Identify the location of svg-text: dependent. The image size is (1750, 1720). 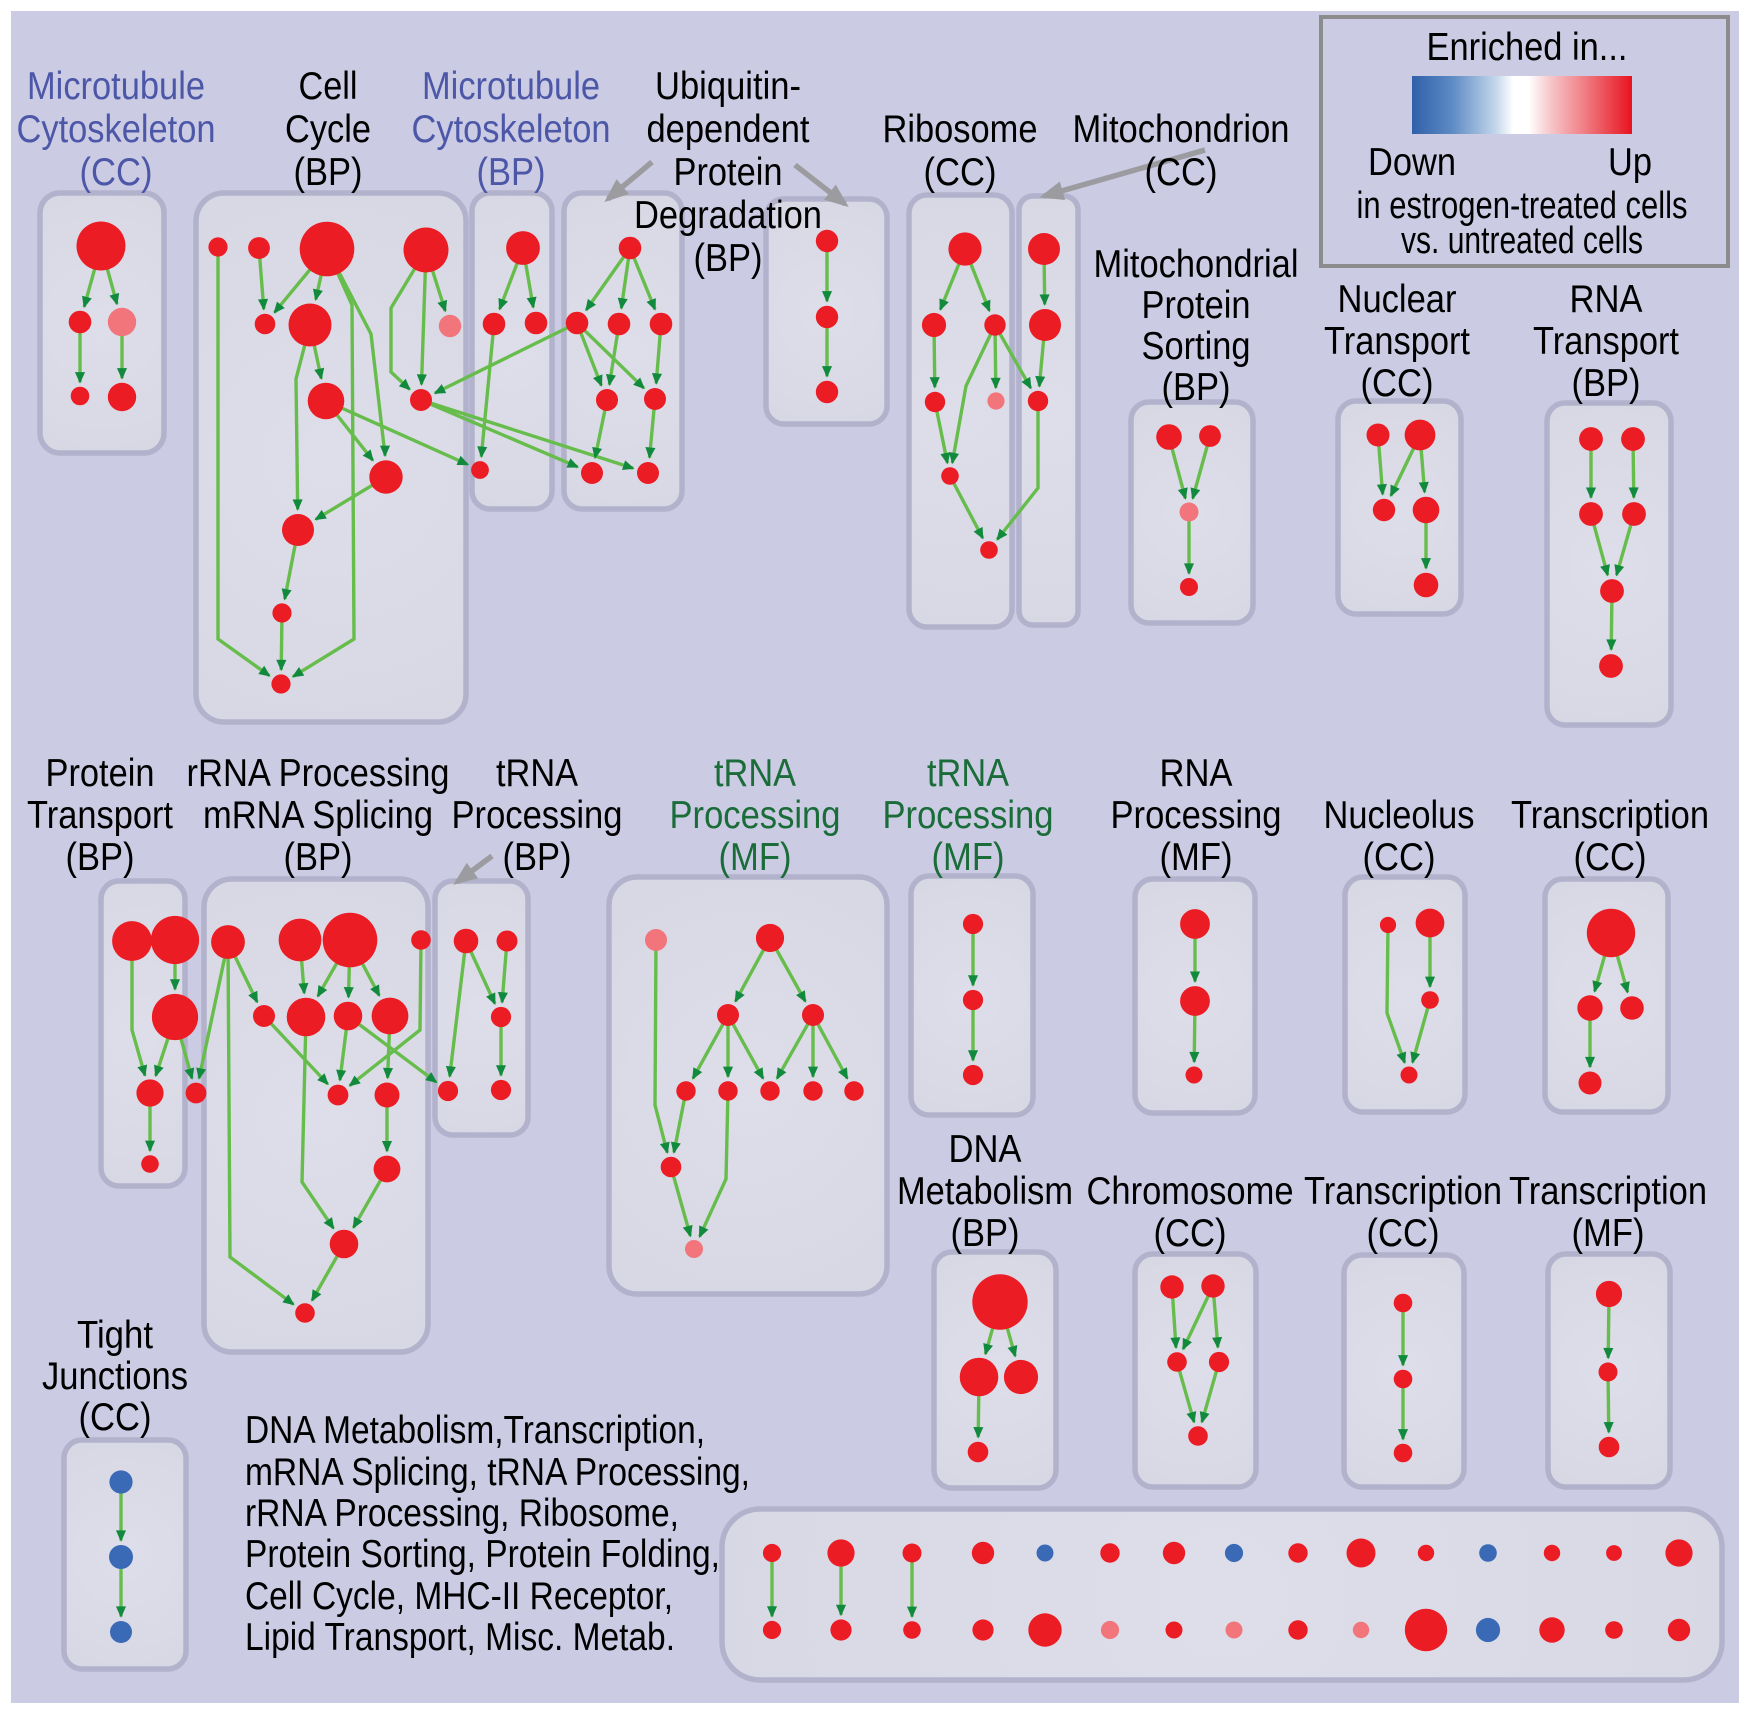
(728, 129).